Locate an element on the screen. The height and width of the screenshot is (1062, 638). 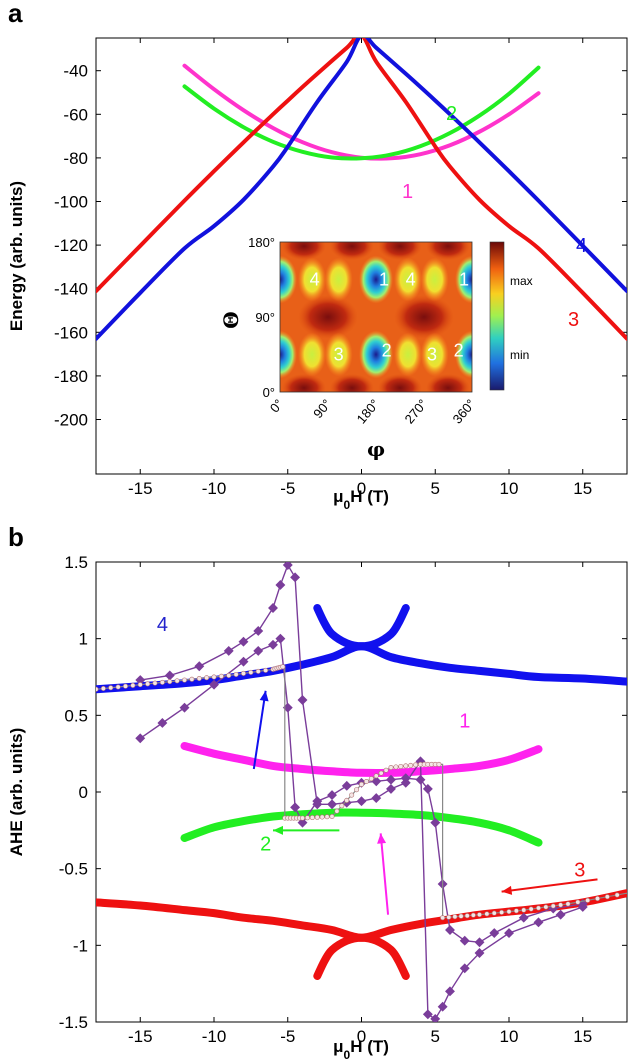
y-tick-label: 0.5 is located at coordinates (76, 715).